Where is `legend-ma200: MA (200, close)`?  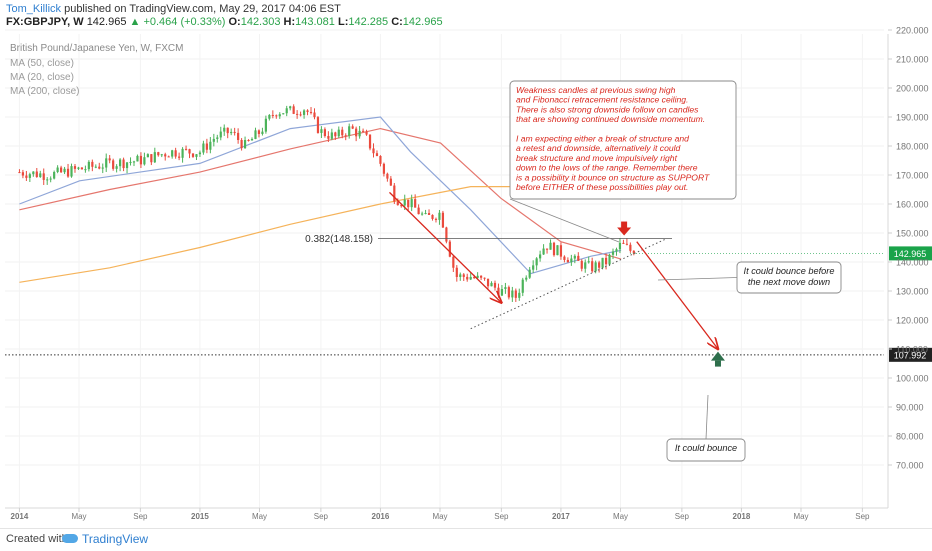
legend-ma200: MA (200, close) is located at coordinates (44, 91).